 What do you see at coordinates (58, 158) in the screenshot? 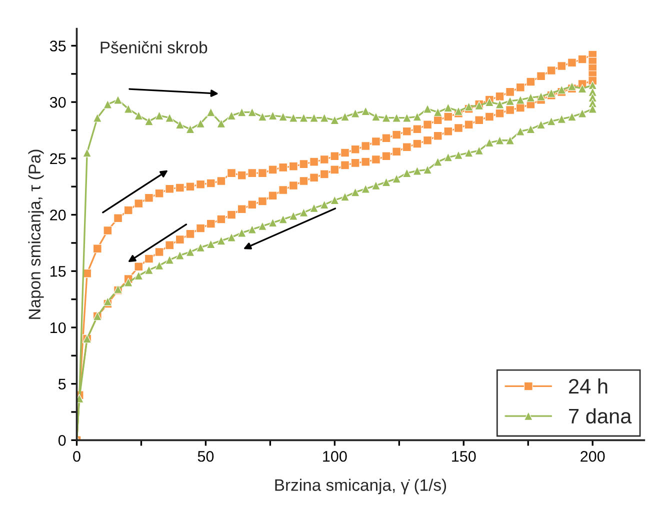
I see `y-tick-label: 25` at bounding box center [58, 158].